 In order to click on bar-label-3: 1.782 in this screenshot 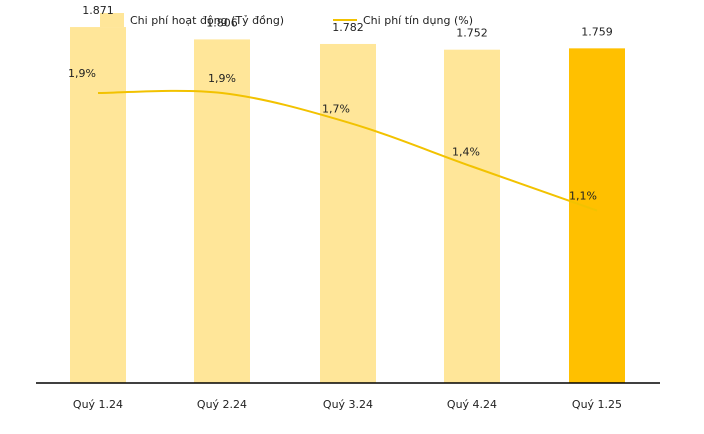, I will do `click(348, 27)`.